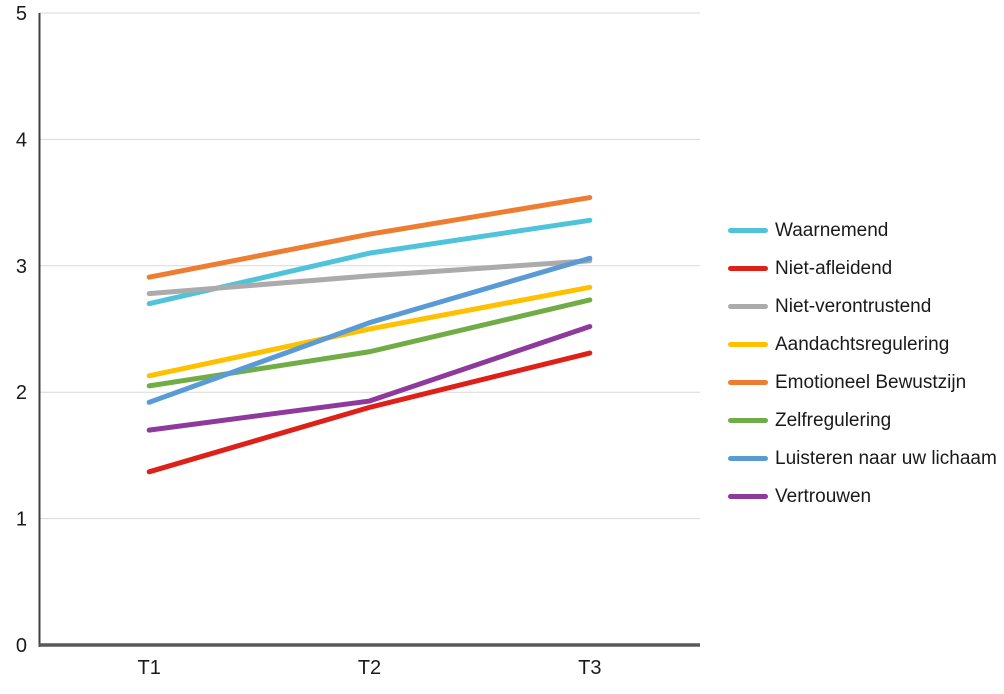 The width and height of the screenshot is (1004, 694). What do you see at coordinates (148, 668) in the screenshot?
I see `x-category-label: T1` at bounding box center [148, 668].